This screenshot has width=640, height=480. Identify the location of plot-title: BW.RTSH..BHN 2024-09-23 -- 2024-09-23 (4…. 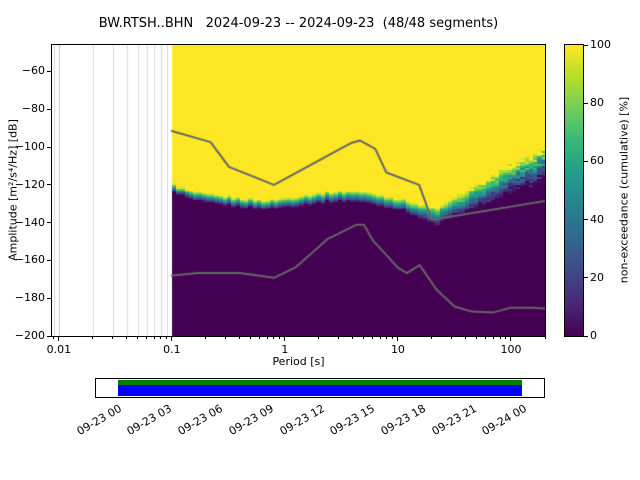
(298, 23).